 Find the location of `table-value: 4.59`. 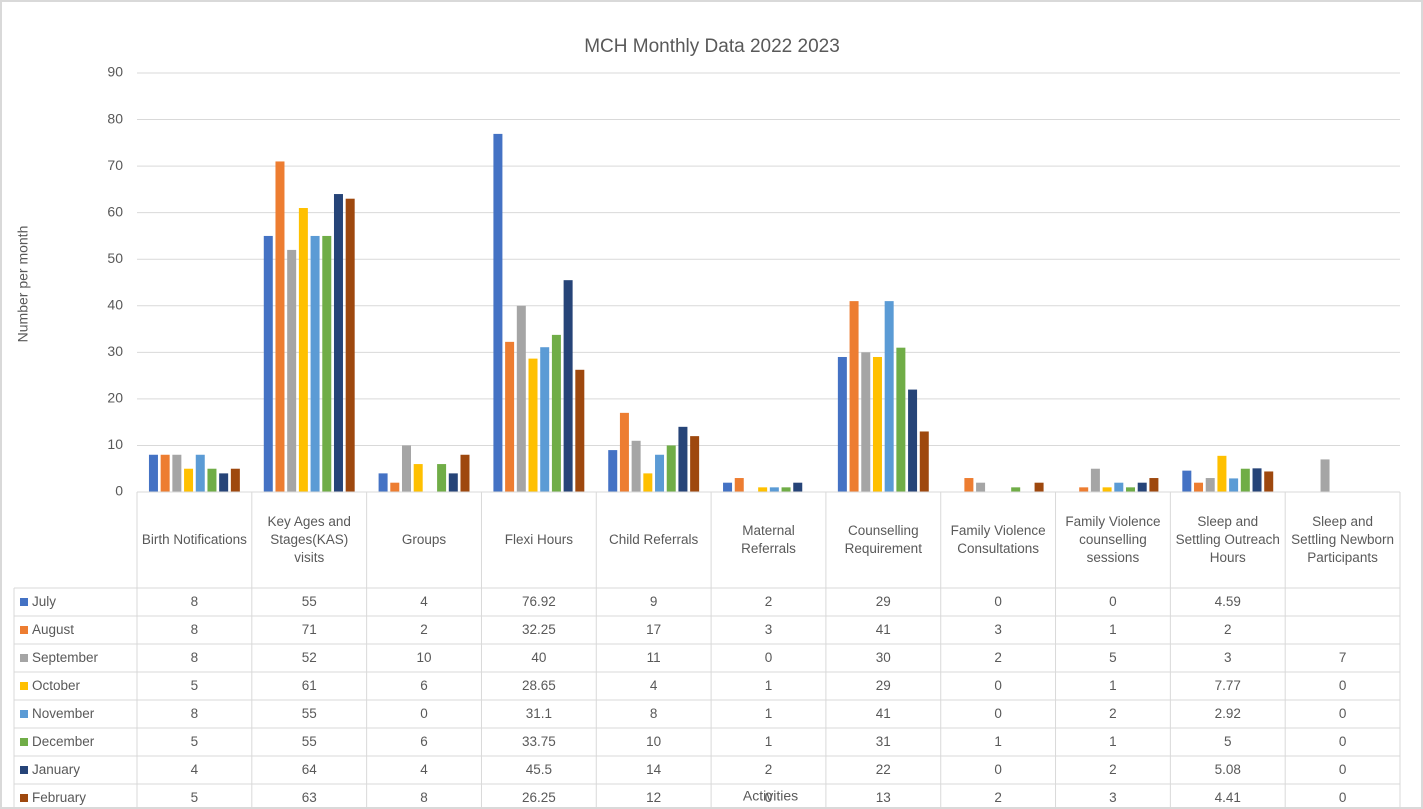

table-value: 4.59 is located at coordinates (1227, 601).